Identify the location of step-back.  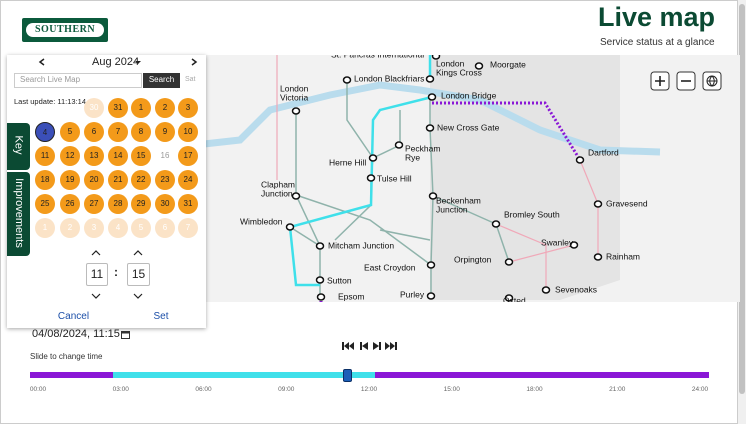
(364, 346).